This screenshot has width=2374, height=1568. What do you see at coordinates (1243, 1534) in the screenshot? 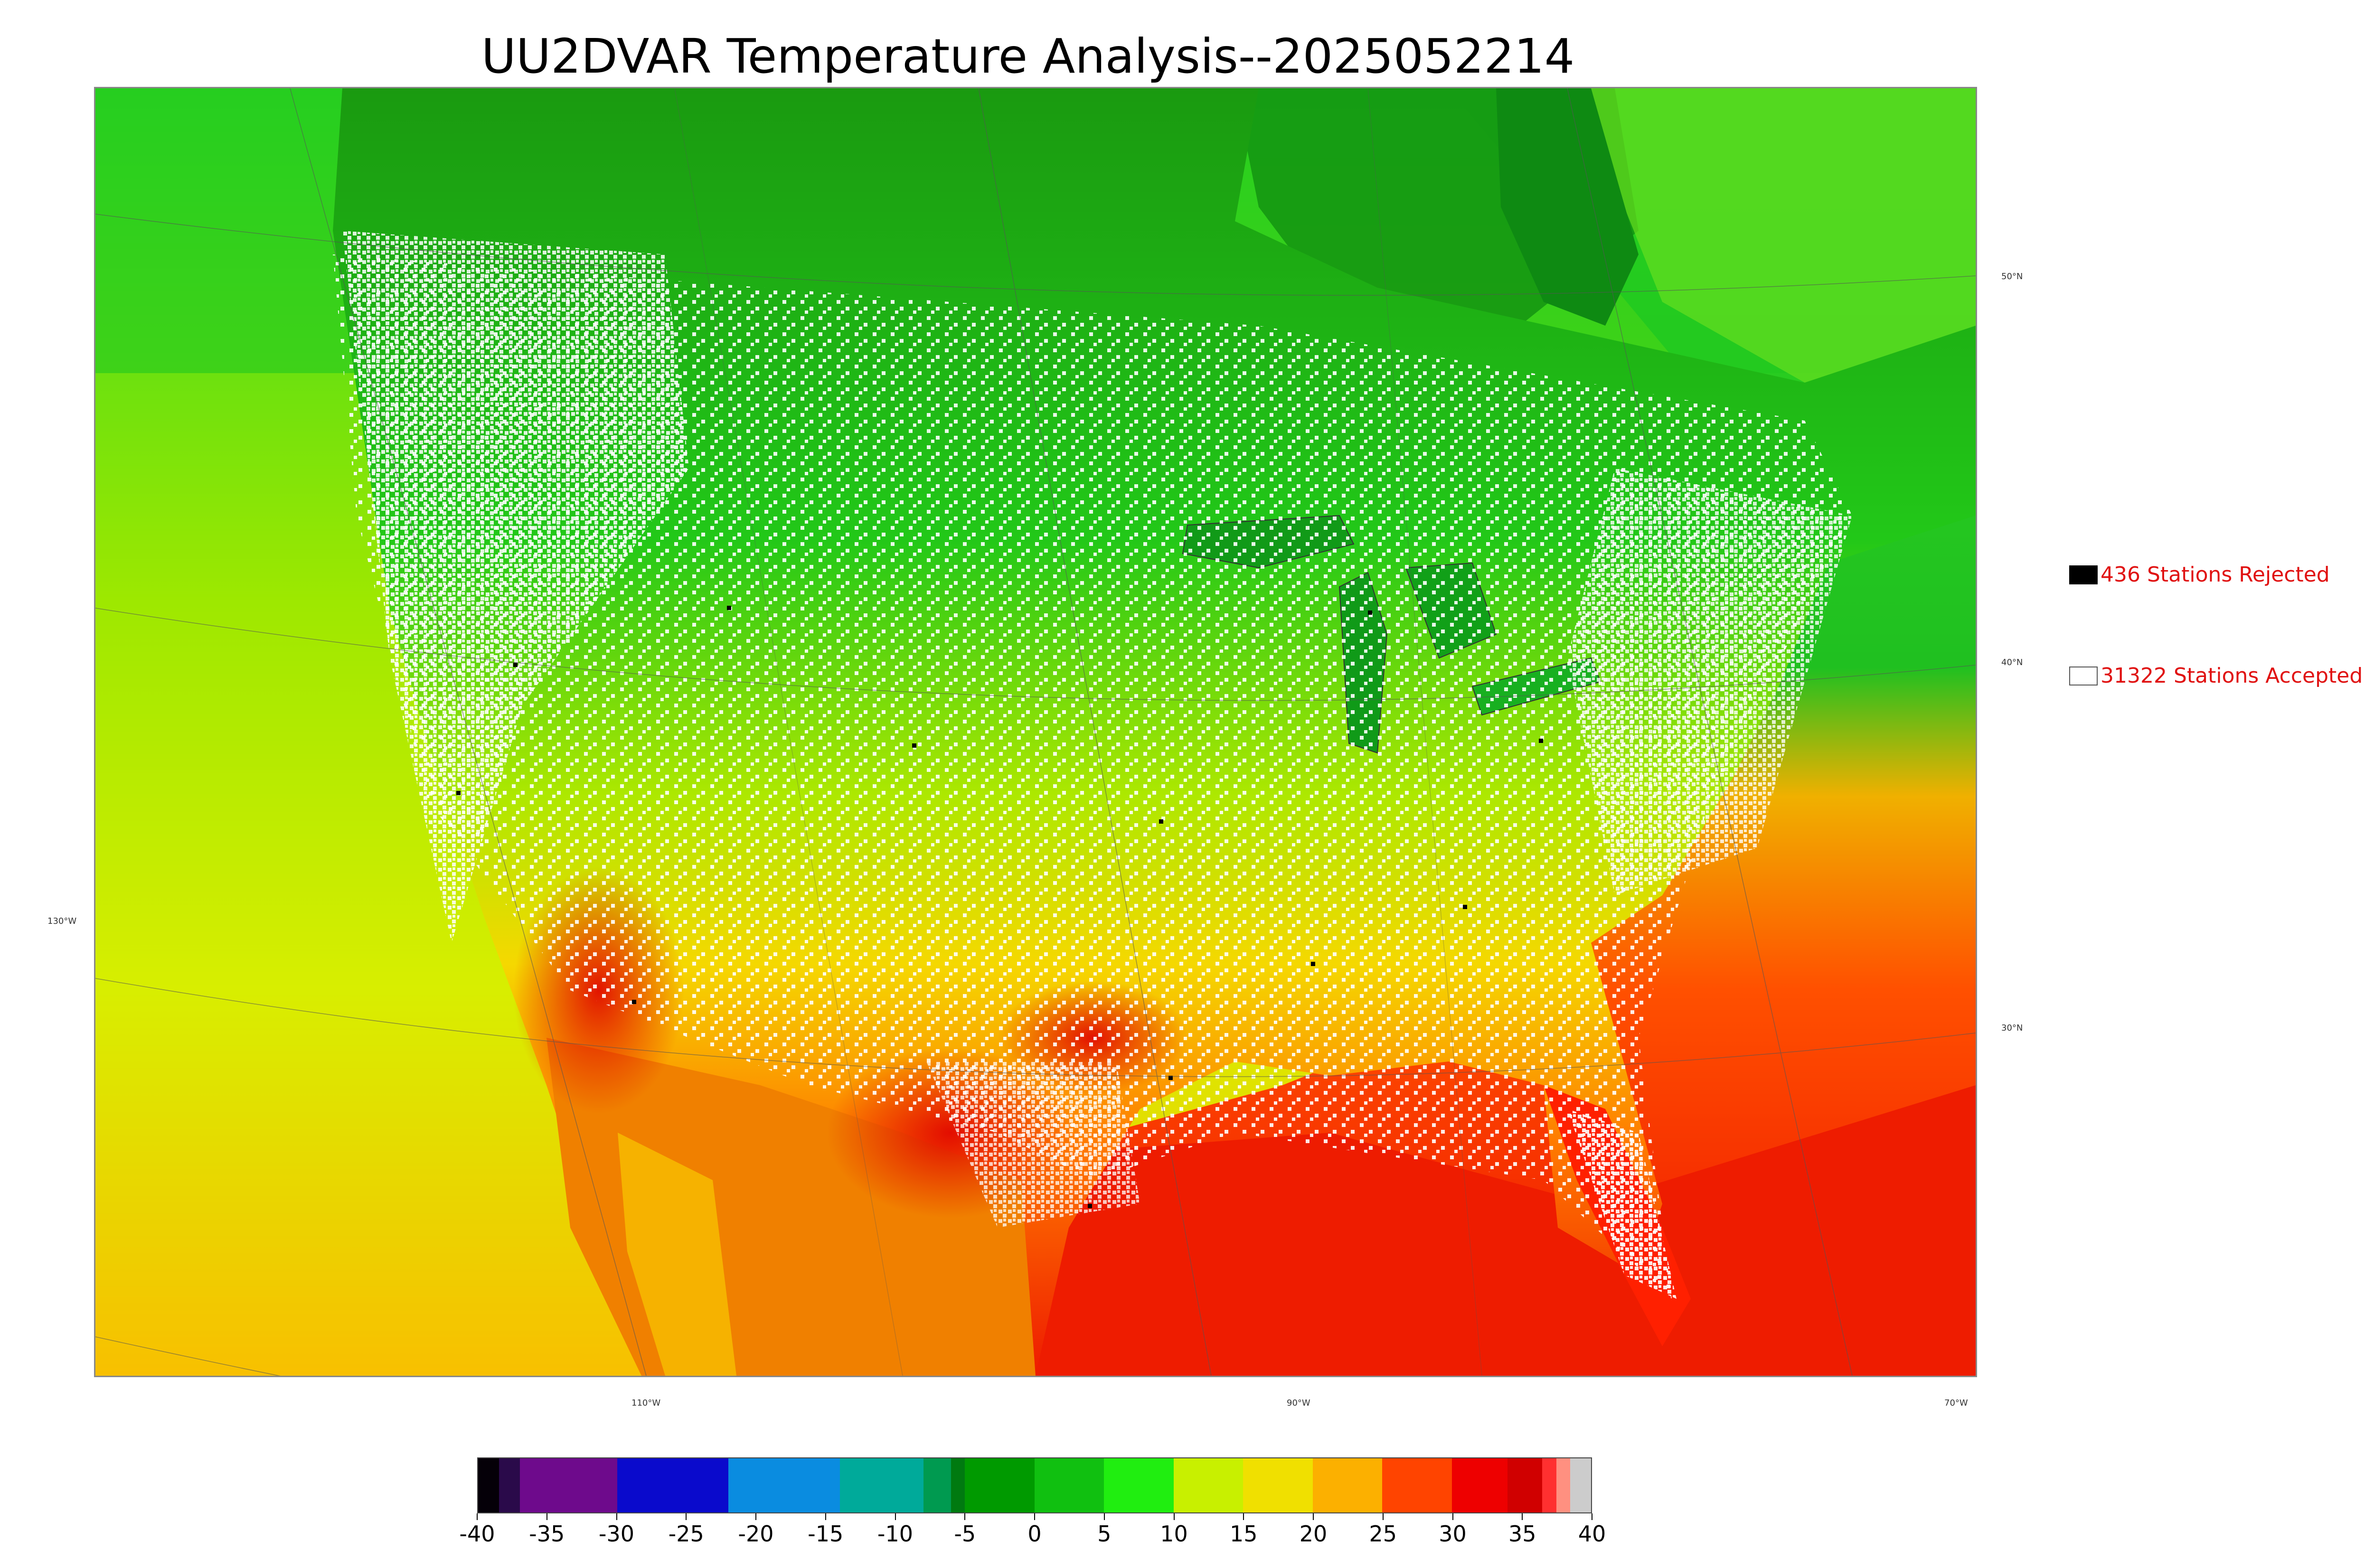
I see `colorbar-tick-label: 15` at bounding box center [1243, 1534].